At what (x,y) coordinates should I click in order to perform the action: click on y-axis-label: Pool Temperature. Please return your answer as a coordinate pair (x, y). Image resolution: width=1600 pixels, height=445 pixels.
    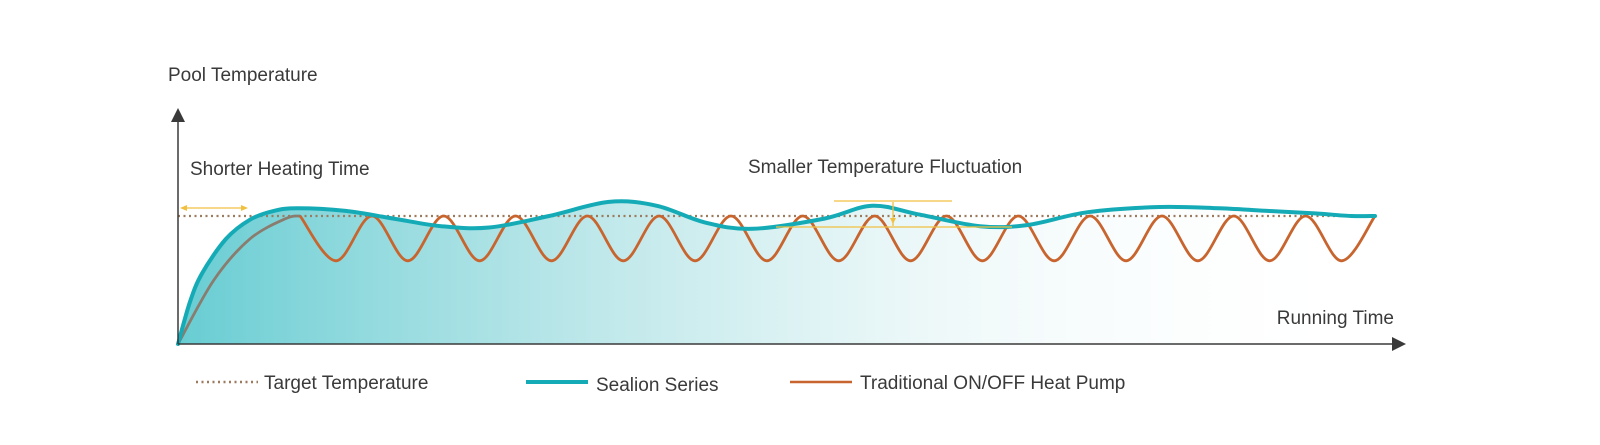
    Looking at the image, I should click on (243, 75).